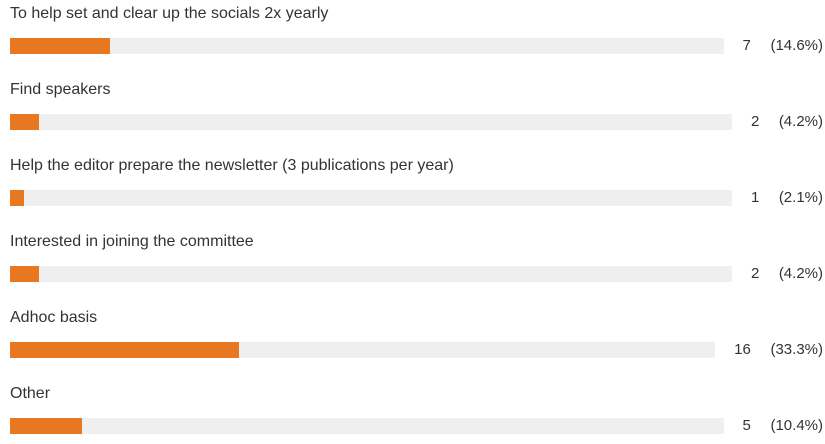 This screenshot has width=825, height=444. What do you see at coordinates (132, 241) in the screenshot?
I see `category-label: Interested in joining the committee` at bounding box center [132, 241].